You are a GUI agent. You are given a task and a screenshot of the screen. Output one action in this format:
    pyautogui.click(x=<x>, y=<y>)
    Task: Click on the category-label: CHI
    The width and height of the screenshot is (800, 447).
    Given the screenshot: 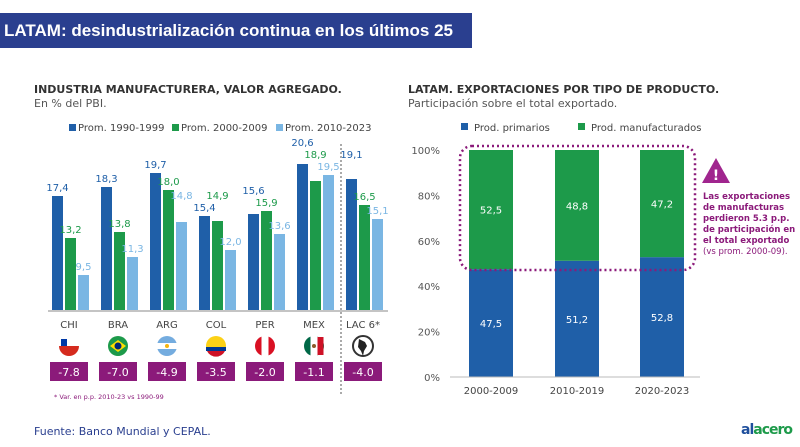 What is the action you would take?
    pyautogui.click(x=68, y=325)
    